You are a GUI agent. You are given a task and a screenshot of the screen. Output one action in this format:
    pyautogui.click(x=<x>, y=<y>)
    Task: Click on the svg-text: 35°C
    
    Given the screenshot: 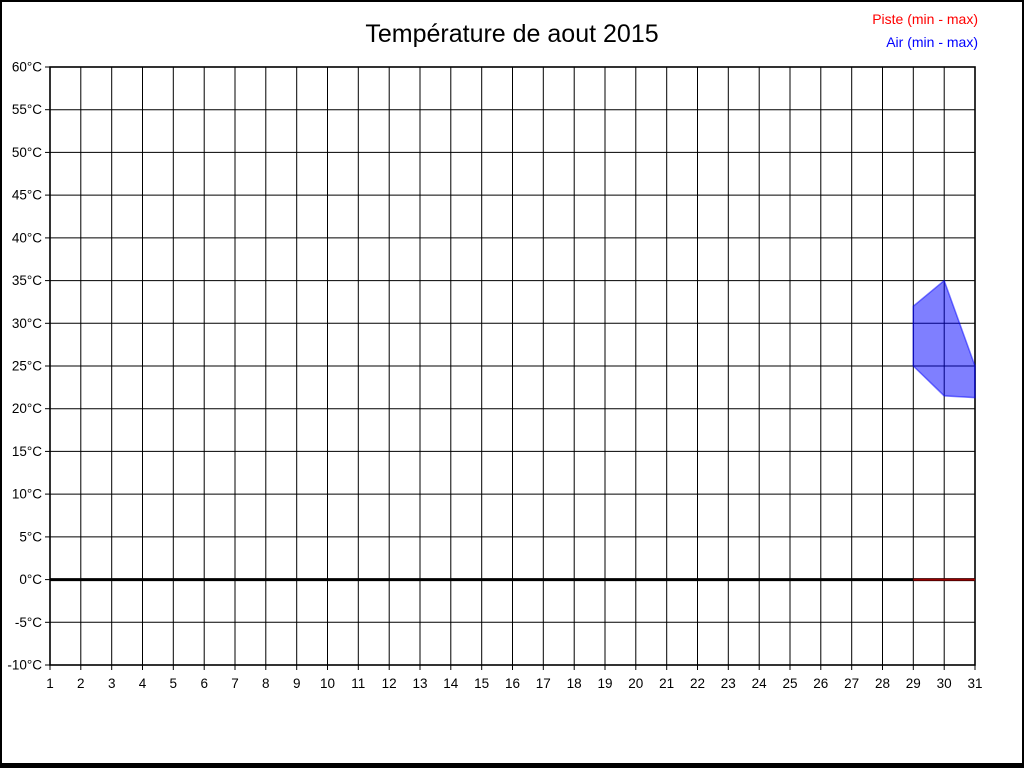 What is the action you would take?
    pyautogui.click(x=27, y=280)
    